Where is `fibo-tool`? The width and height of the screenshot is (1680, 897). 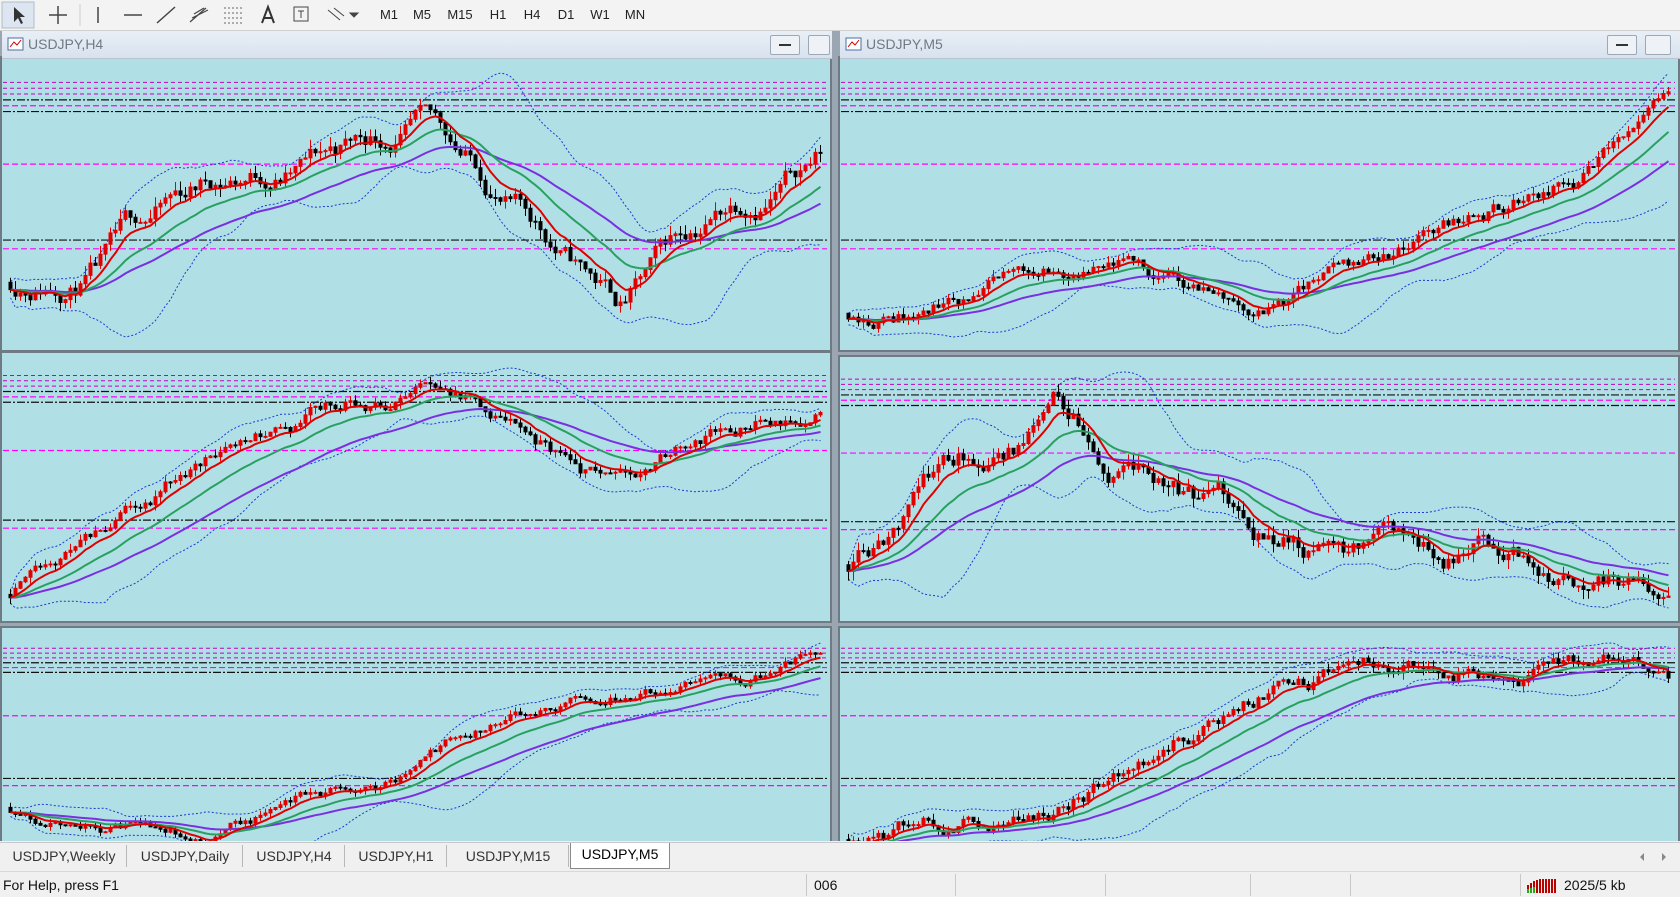
fibo-tool is located at coordinates (234, 15).